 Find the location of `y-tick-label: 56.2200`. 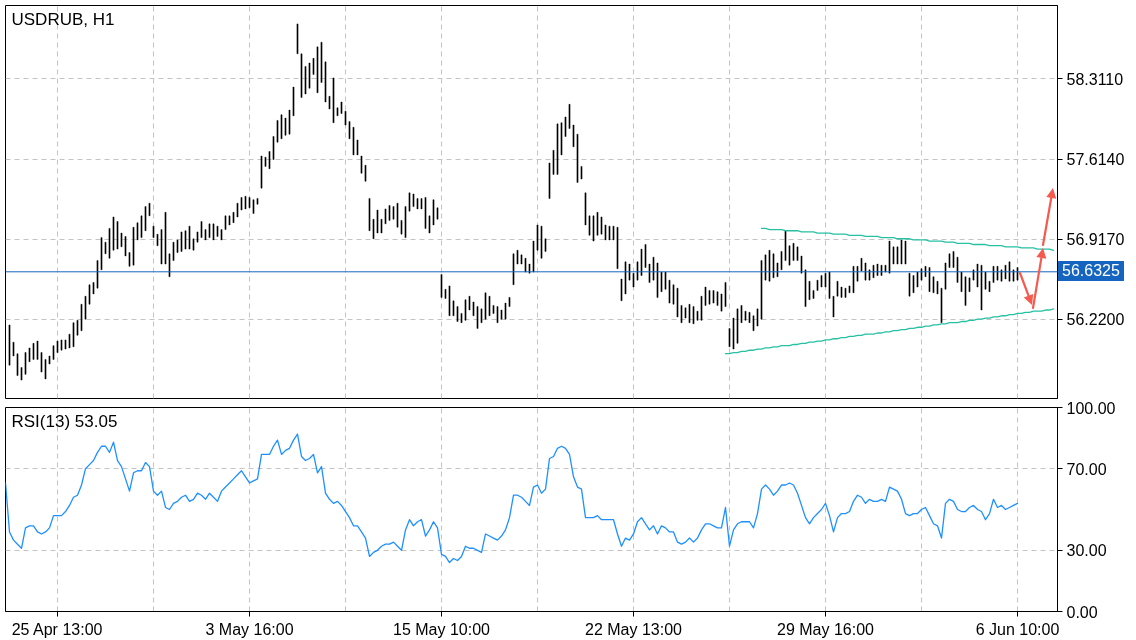

y-tick-label: 56.2200 is located at coordinates (1095, 320).